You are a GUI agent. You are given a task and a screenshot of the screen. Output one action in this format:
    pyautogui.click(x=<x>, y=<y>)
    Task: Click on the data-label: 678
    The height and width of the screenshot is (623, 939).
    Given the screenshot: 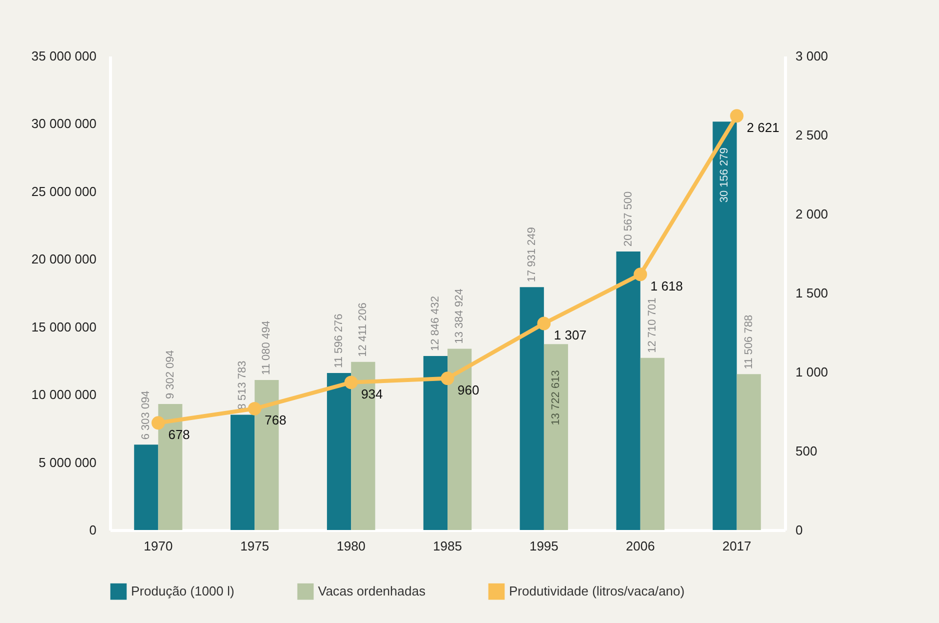 What is the action you would take?
    pyautogui.click(x=179, y=434)
    